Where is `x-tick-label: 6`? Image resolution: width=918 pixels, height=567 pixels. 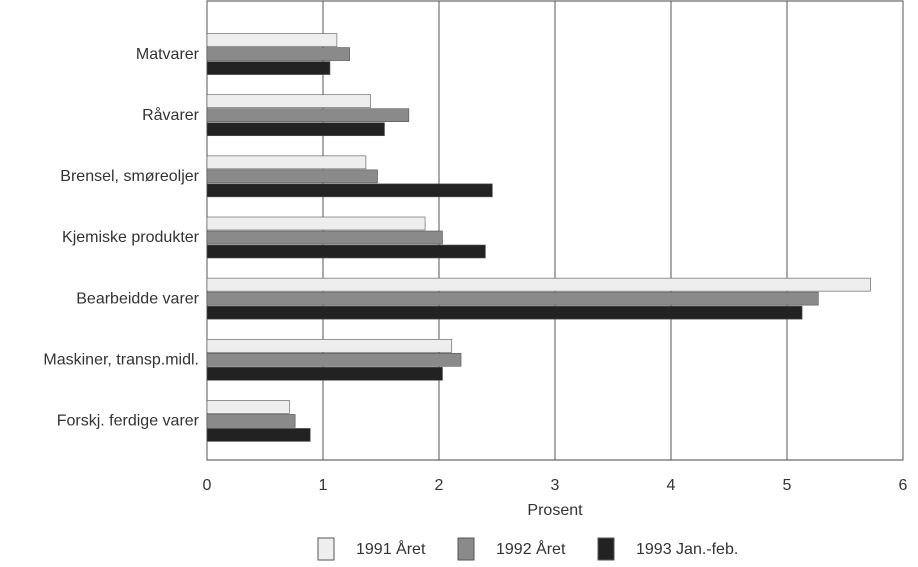 x-tick-label: 6 is located at coordinates (903, 485).